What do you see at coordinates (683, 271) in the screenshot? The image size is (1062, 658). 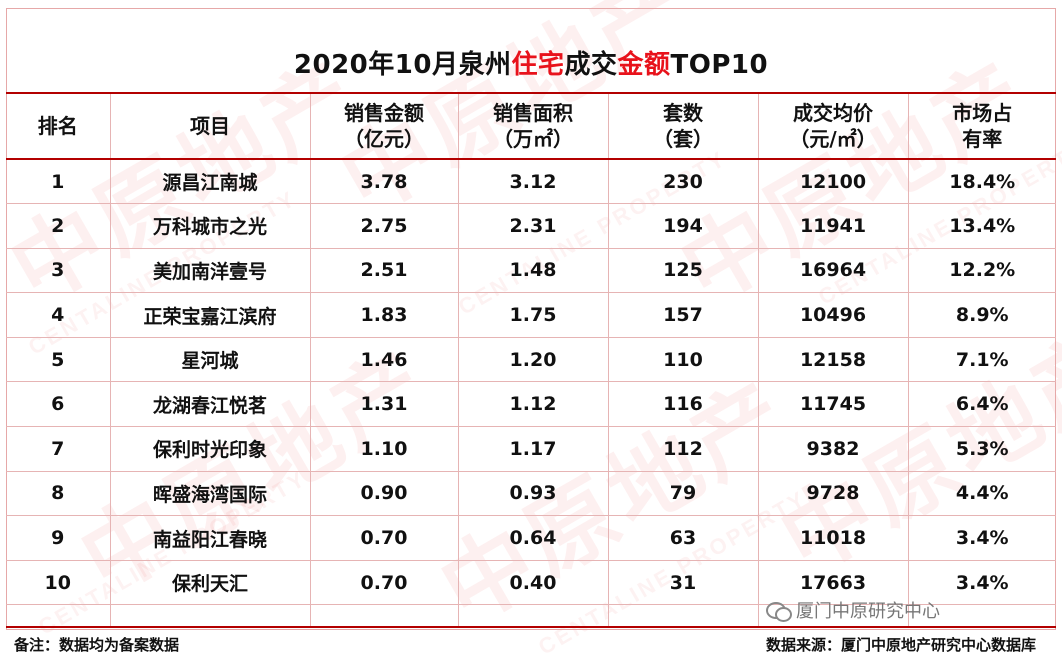 I see `cell-units: 125` at bounding box center [683, 271].